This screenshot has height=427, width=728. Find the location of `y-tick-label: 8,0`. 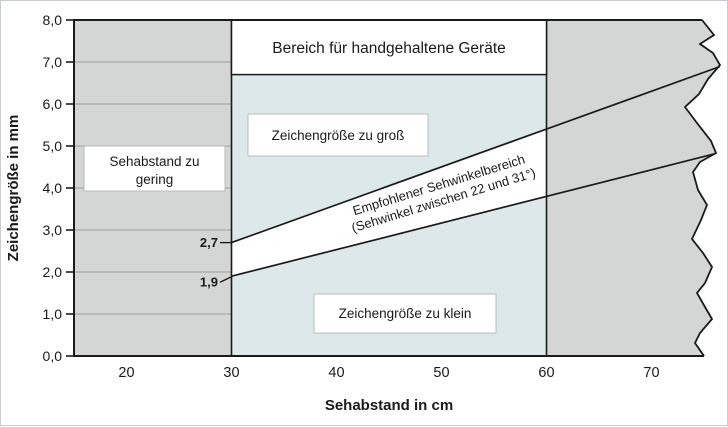

y-tick-label: 8,0 is located at coordinates (53, 20).